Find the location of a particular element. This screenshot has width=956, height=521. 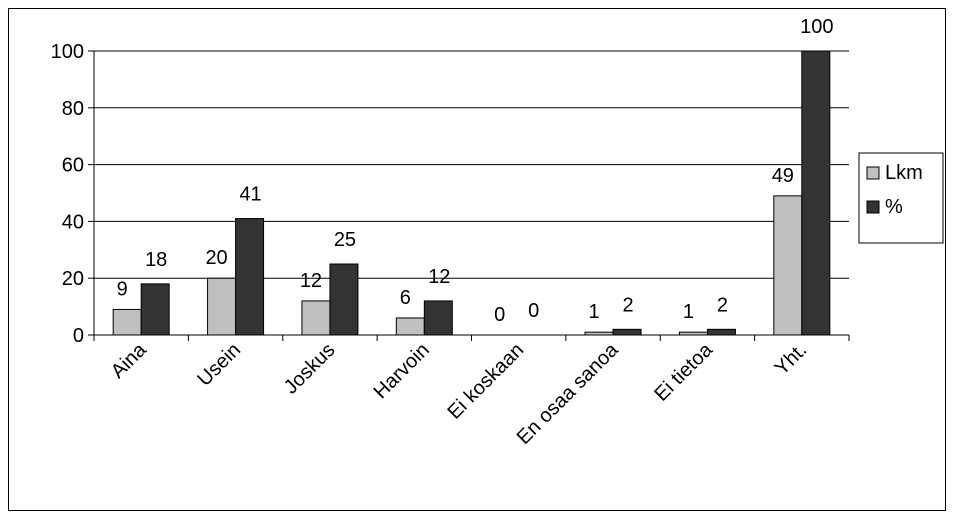

data-label-percent: 12 is located at coordinates (439, 277).